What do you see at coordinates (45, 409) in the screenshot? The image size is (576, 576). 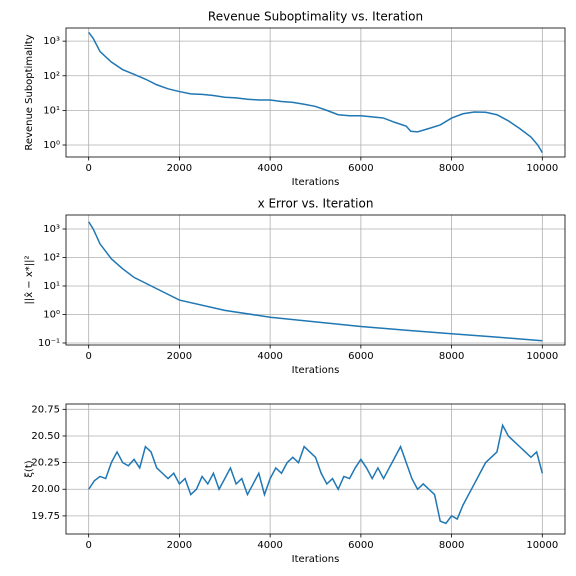 I see `y-tick-label: 20.75` at bounding box center [45, 409].